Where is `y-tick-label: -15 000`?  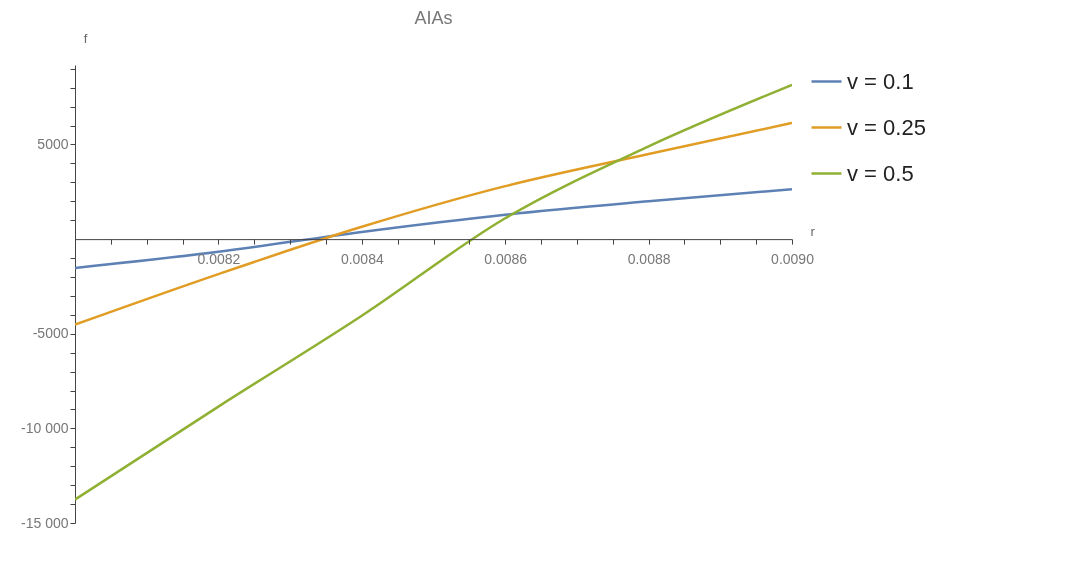
y-tick-label: -15 000 is located at coordinates (45, 522).